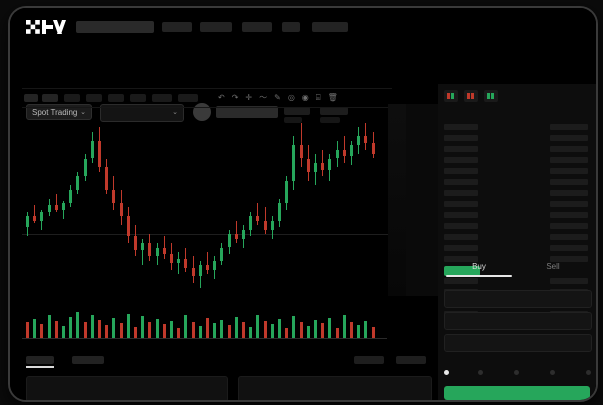 The width and height of the screenshot is (603, 405). Describe the element at coordinates (221, 97) in the screenshot. I see `undo-icon: ↶` at that location.